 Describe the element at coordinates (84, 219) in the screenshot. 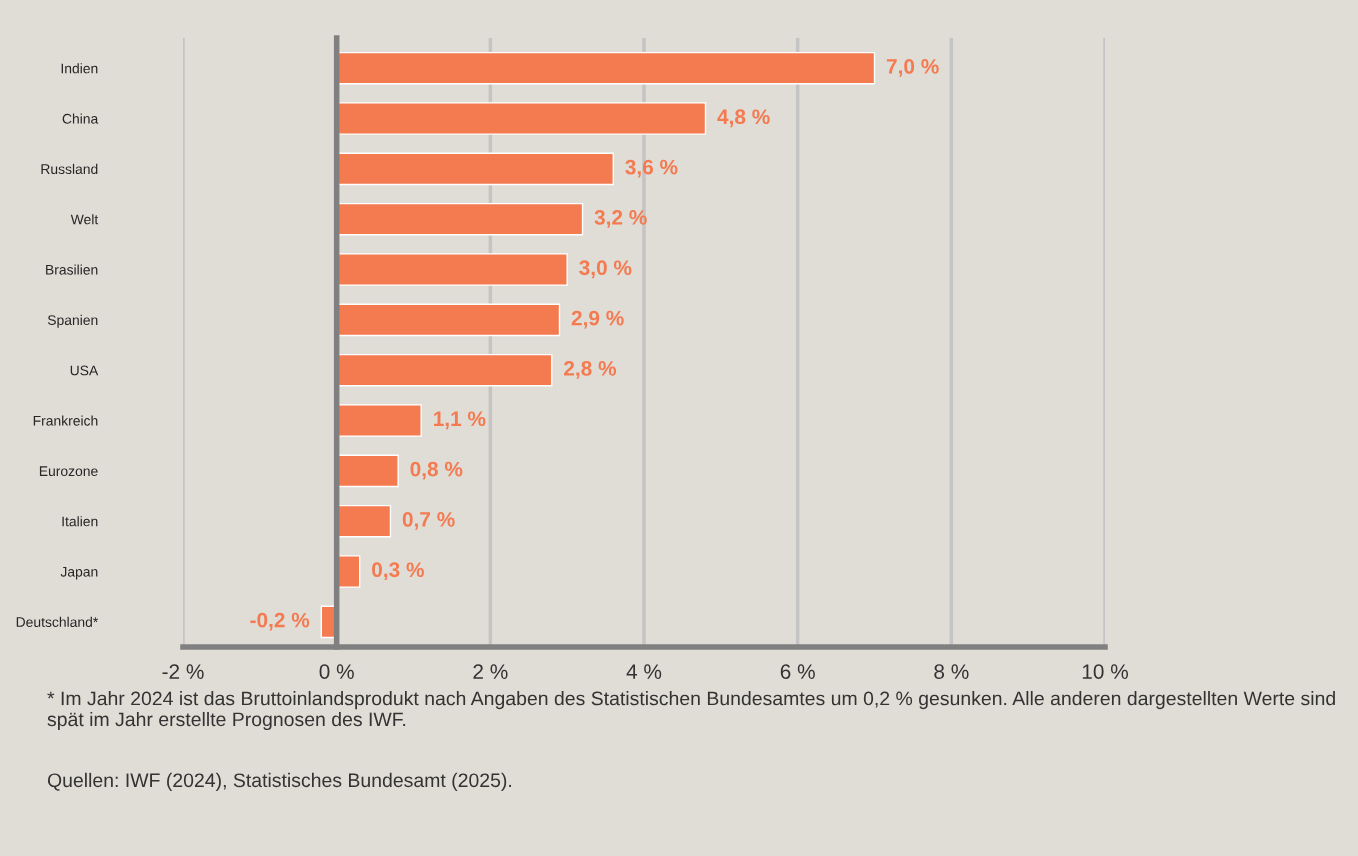

I see `y-tick-label: Welt` at that location.